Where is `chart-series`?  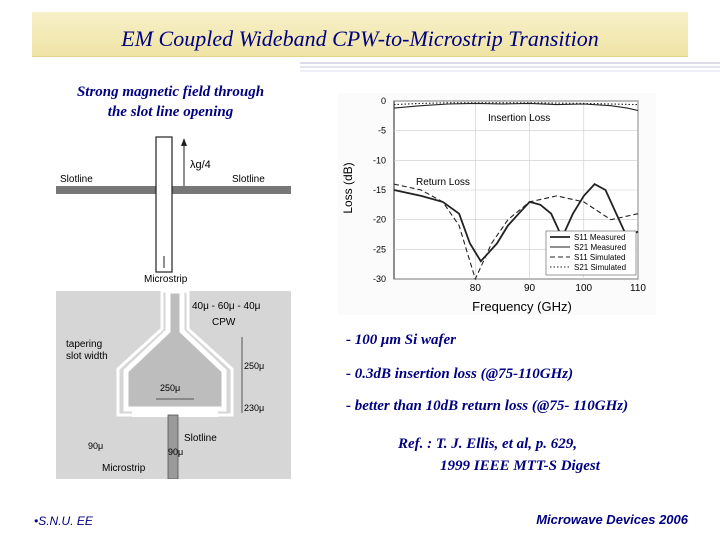
chart-series is located at coordinates (516, 191).